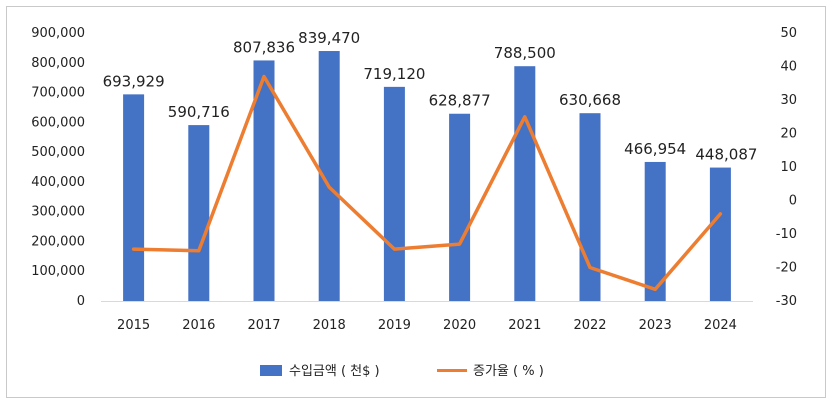  I want to click on left-tick-label: 500,000, so click(58, 152).